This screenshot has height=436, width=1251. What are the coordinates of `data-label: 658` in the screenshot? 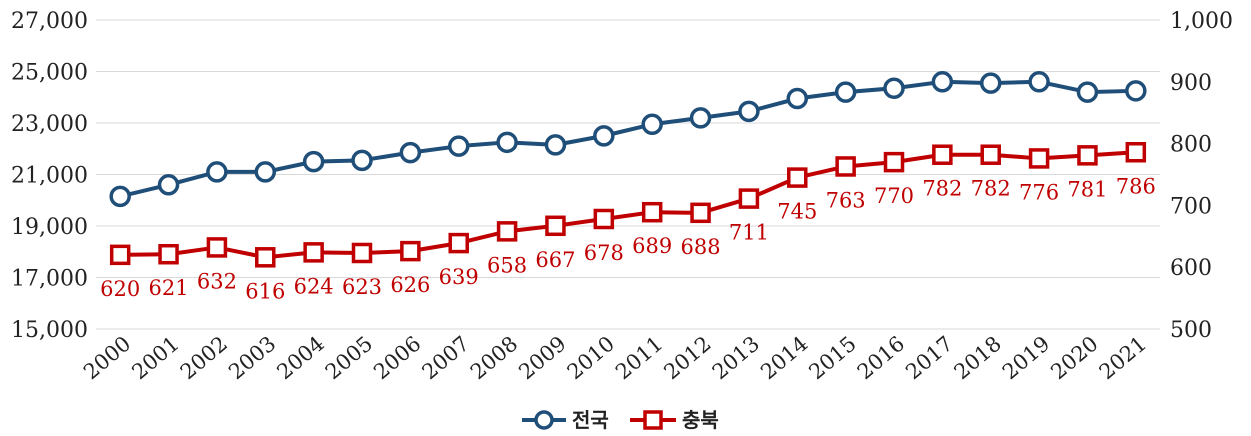 It's located at (507, 265).